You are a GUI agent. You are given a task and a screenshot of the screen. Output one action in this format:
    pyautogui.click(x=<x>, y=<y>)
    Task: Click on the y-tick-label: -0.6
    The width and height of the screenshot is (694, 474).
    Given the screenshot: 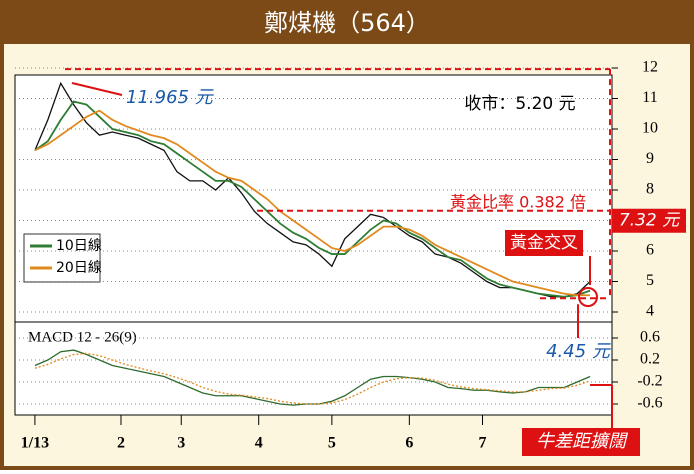 What is the action you would take?
    pyautogui.click(x=649, y=403)
    